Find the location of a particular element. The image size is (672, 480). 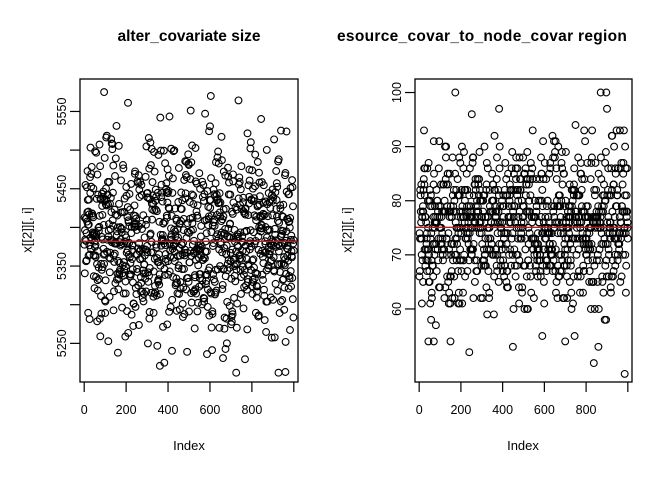

x-tick-label: 0 is located at coordinates (84, 410).